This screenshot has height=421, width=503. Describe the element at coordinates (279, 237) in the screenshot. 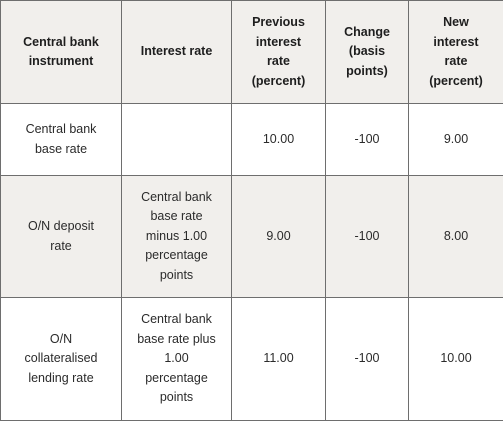

I see `cell-previous-rate: 9.00` at that location.